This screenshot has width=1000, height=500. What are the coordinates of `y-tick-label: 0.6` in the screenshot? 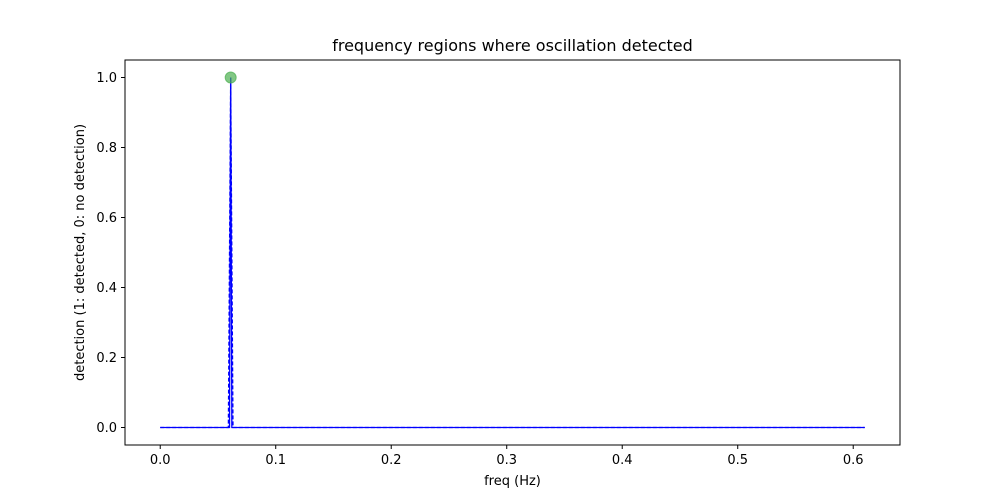 It's located at (106, 218).